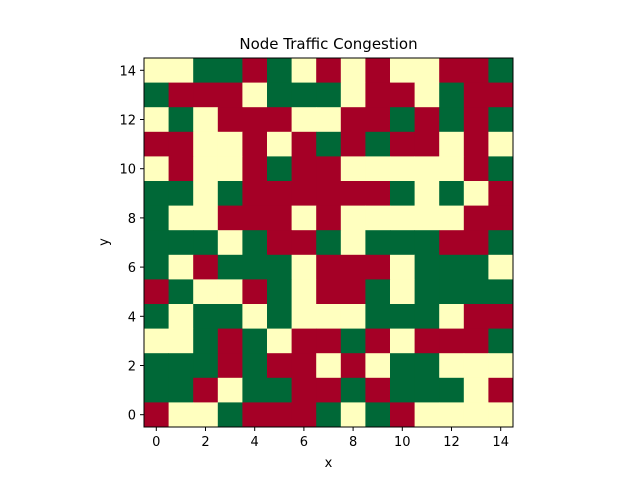 This screenshot has height=480, width=640. What do you see at coordinates (205, 442) in the screenshot?
I see `x-tick-label: 2` at bounding box center [205, 442].